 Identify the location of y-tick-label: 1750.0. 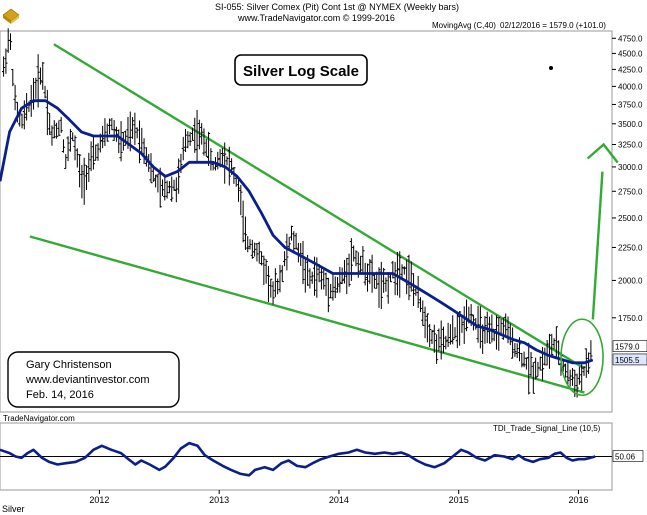
(630, 318).